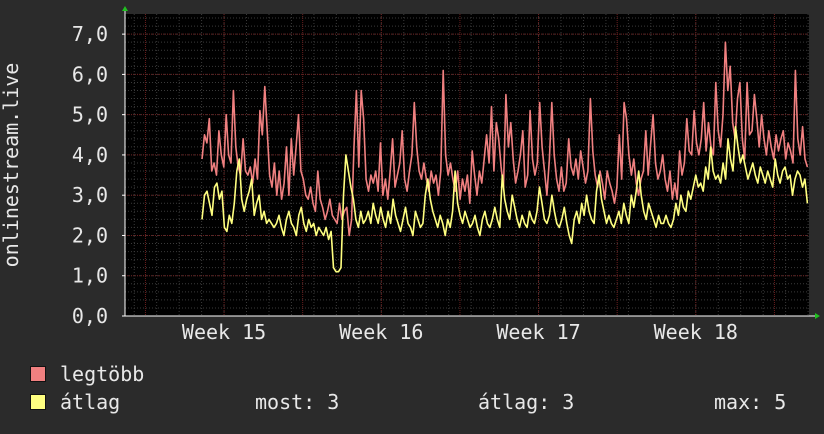 This screenshot has height=434, width=824. What do you see at coordinates (224, 332) in the screenshot?
I see `x-tick-label: Week 15` at bounding box center [224, 332].